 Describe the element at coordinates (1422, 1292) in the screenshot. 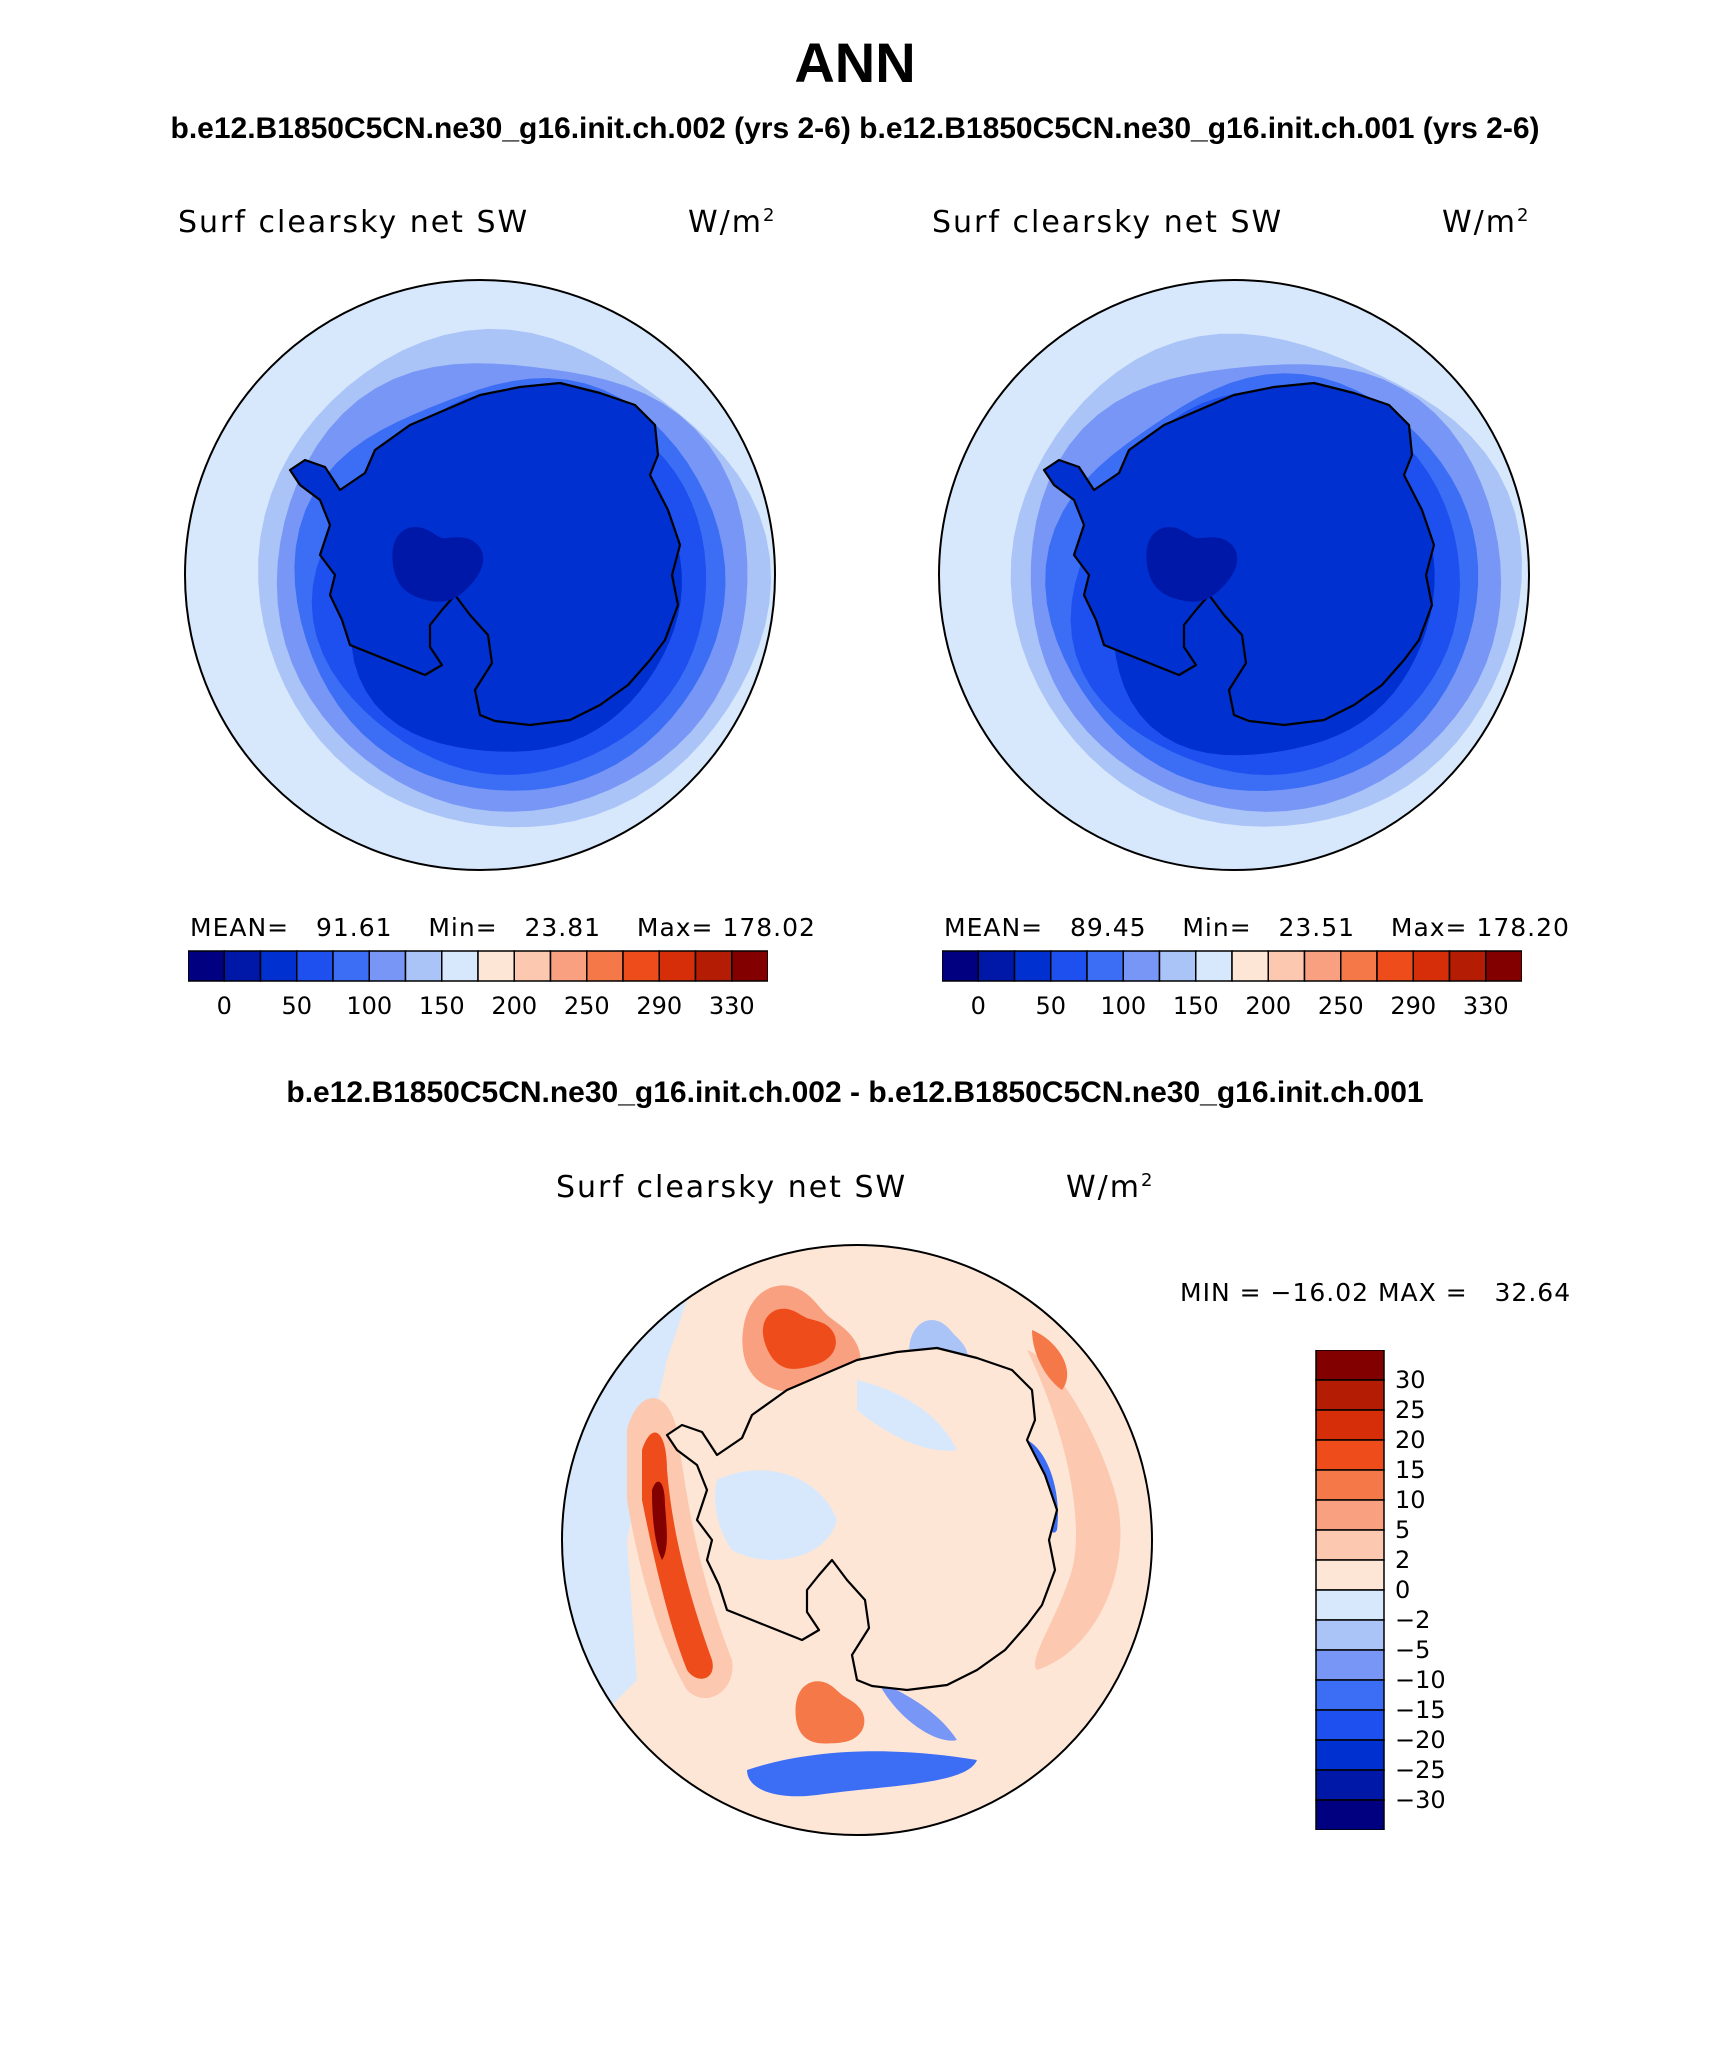

I see `panel3-max-label: MAX =` at that location.